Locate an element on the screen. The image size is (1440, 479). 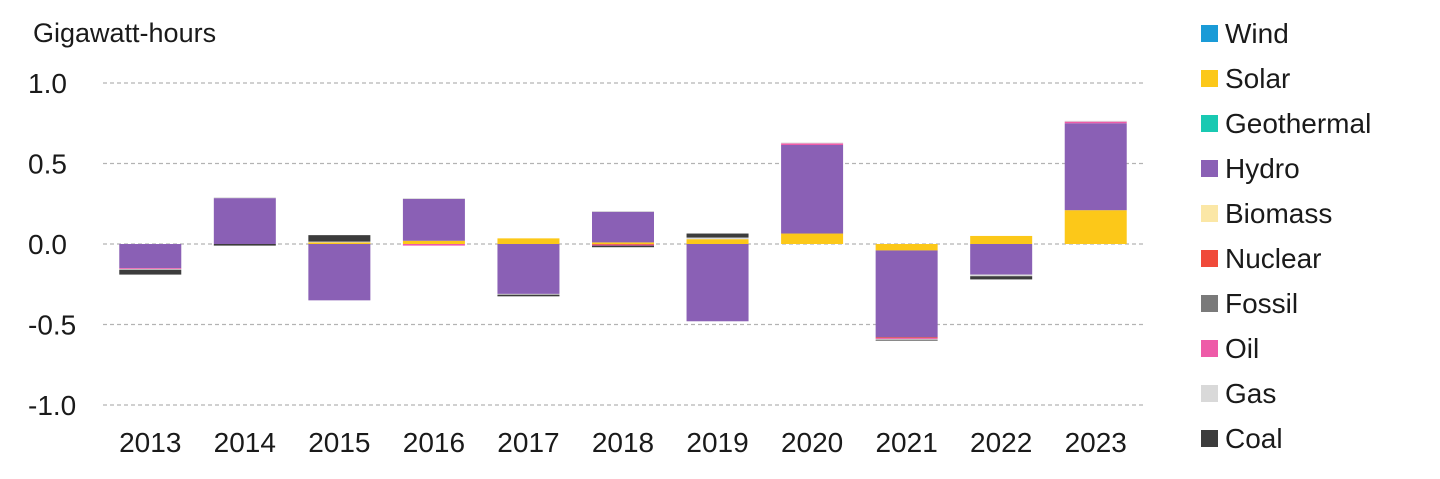
x-tick-label: 2018 is located at coordinates (623, 442).